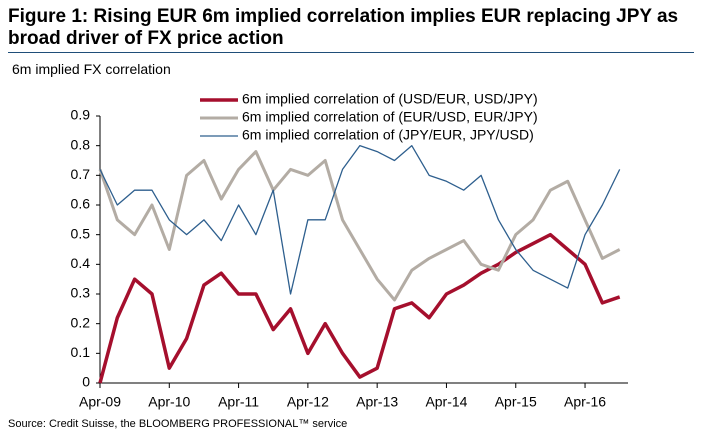  I want to click on x-tick-label: Apr-13, so click(377, 402).